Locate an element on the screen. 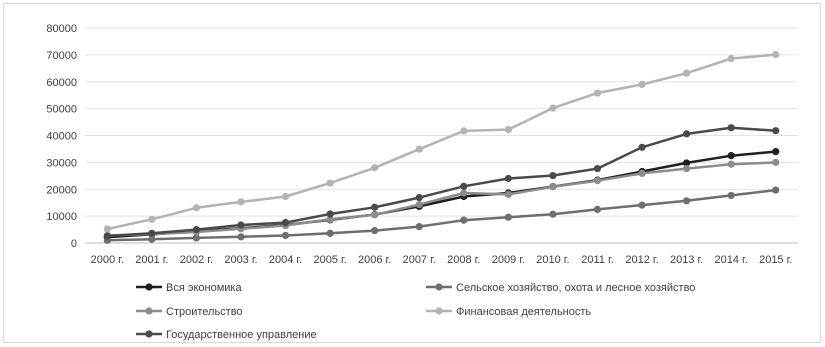  y-tick-label: 50000 is located at coordinates (61, 110).